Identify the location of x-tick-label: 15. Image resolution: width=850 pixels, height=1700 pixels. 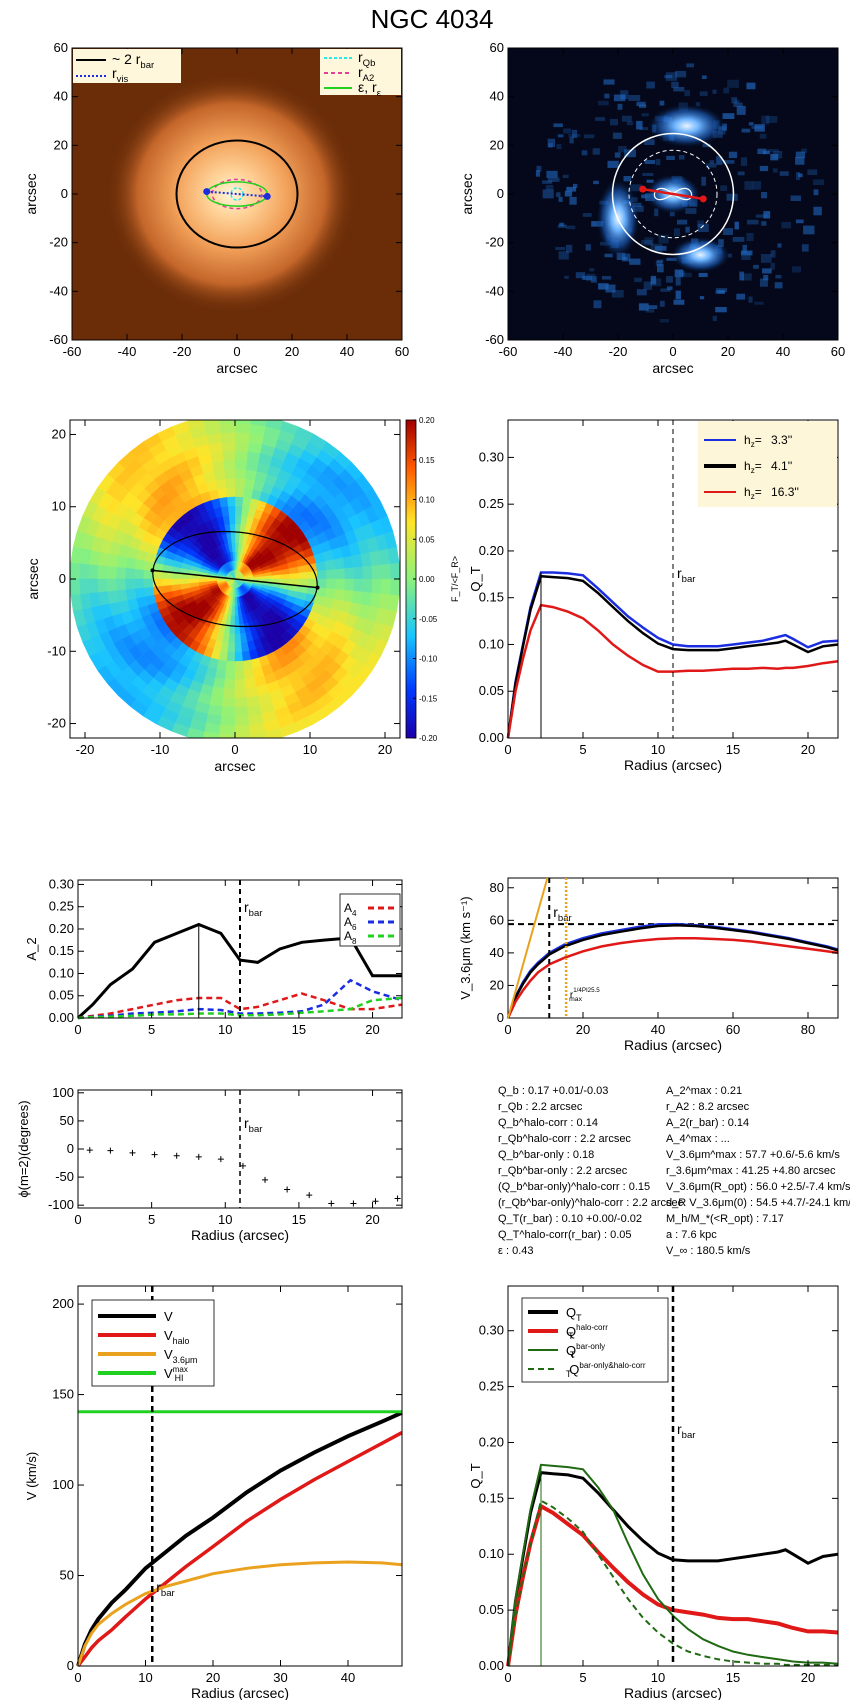
(299, 1219).